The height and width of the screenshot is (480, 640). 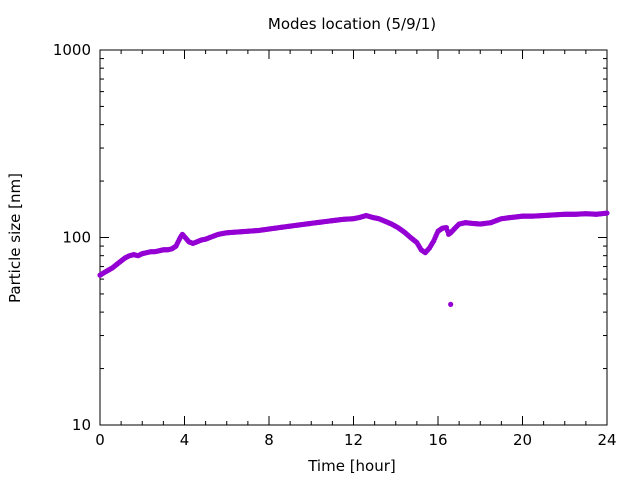 I want to click on y-tick-label: 100, so click(x=76, y=238).